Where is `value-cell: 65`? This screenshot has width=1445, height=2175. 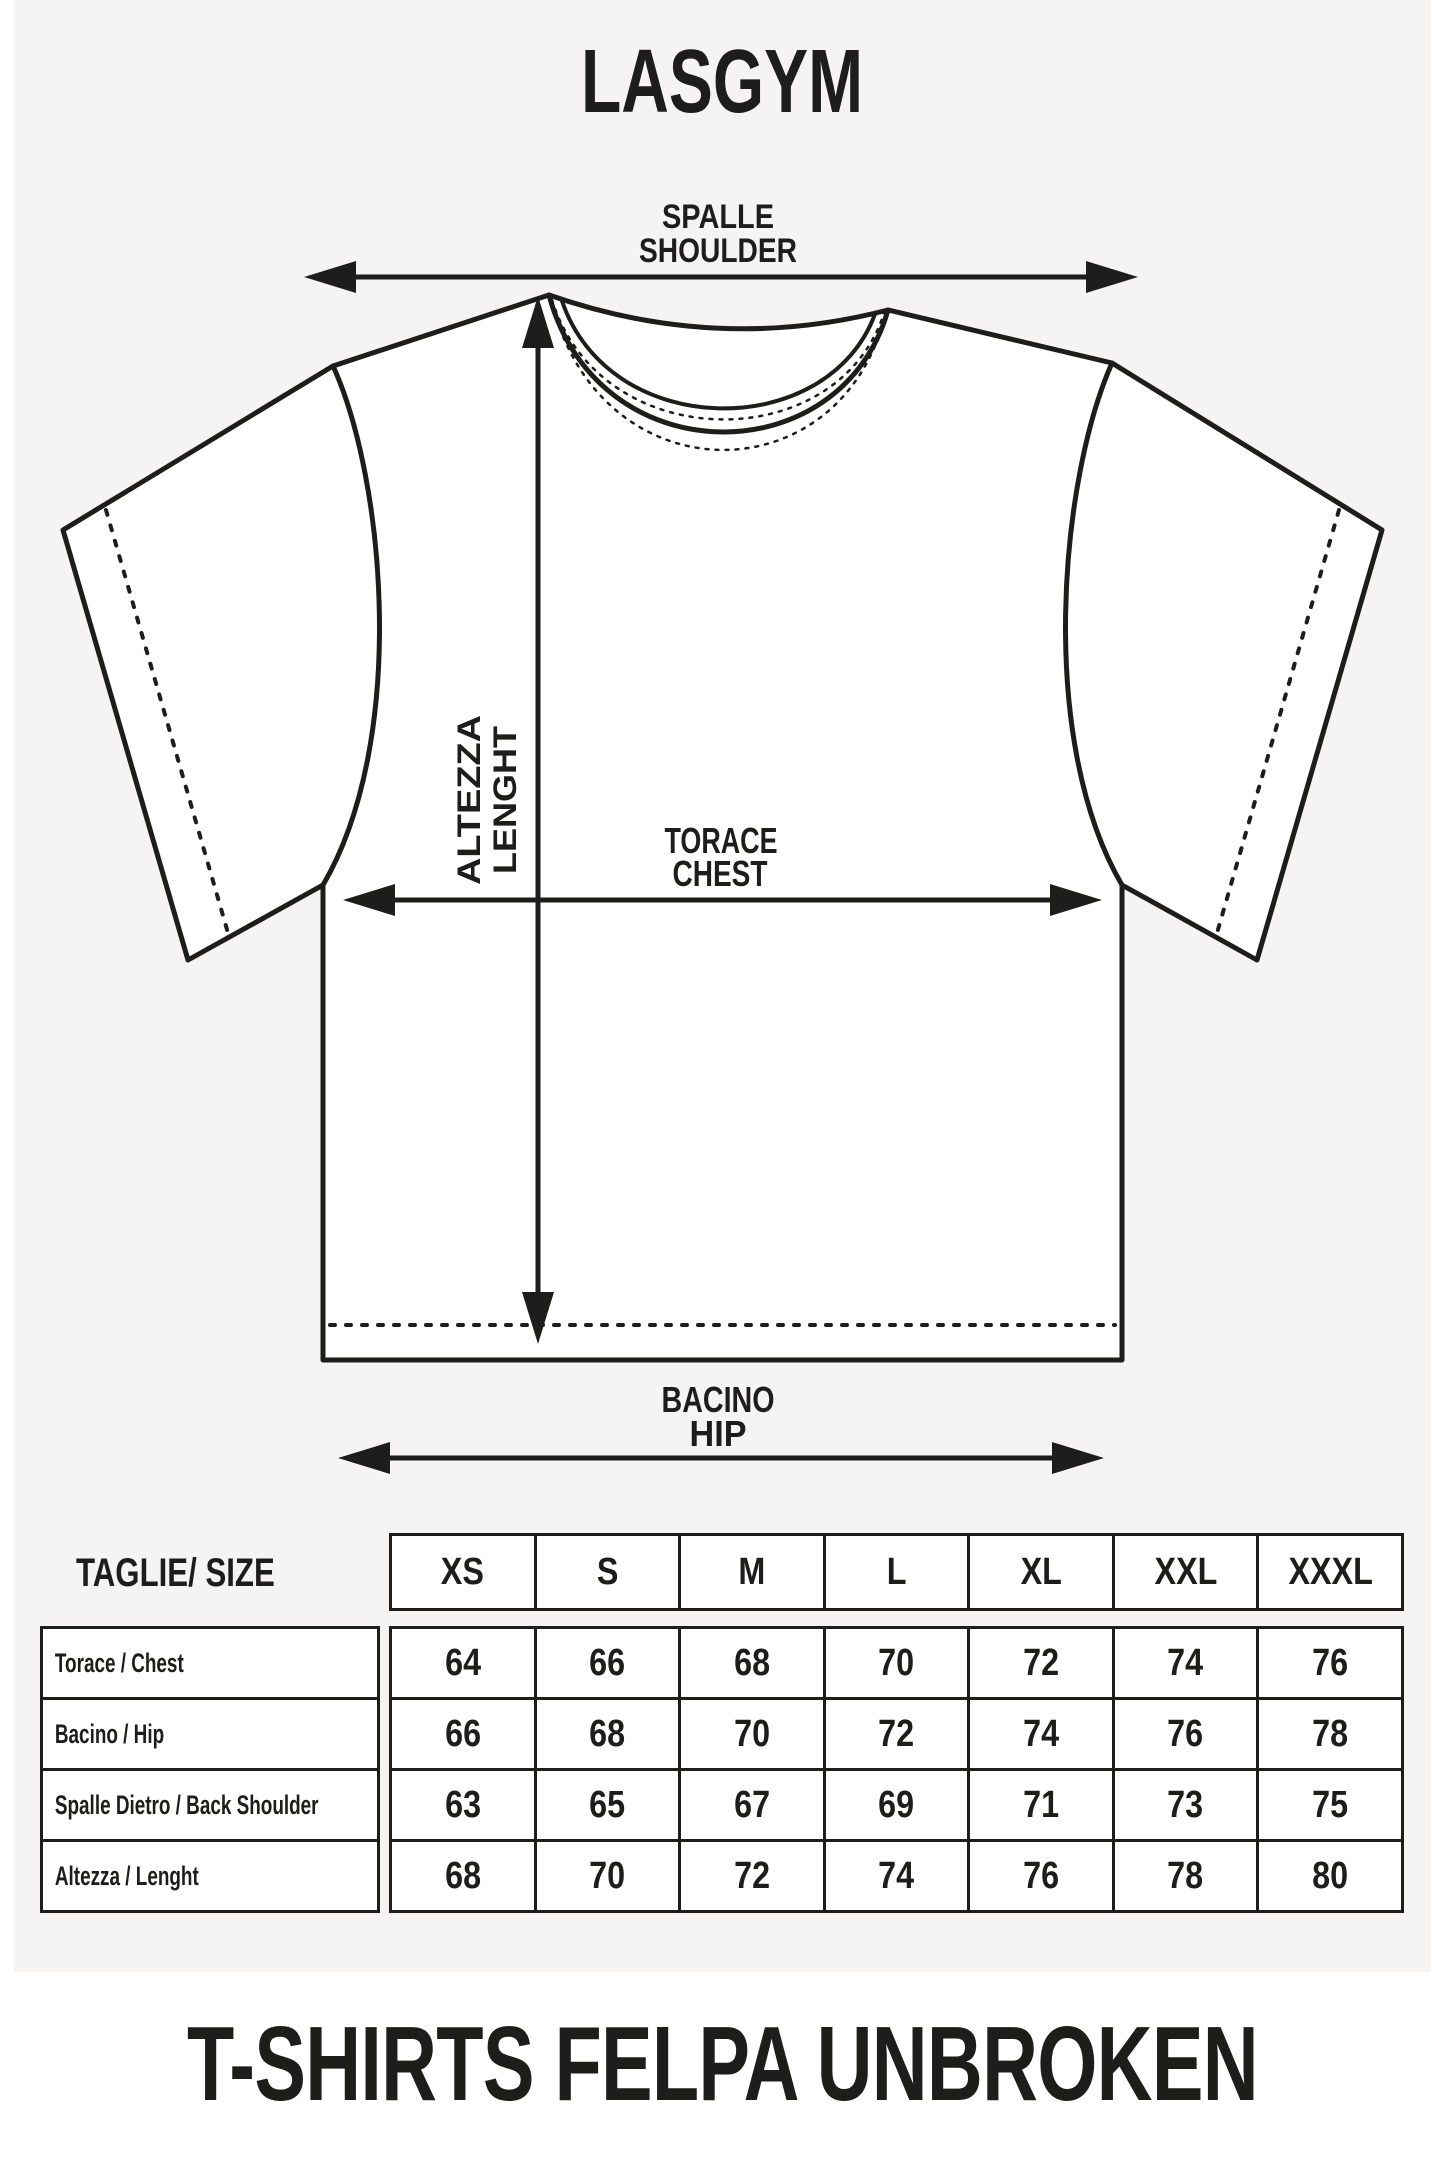 value-cell: 65 is located at coordinates (607, 1805).